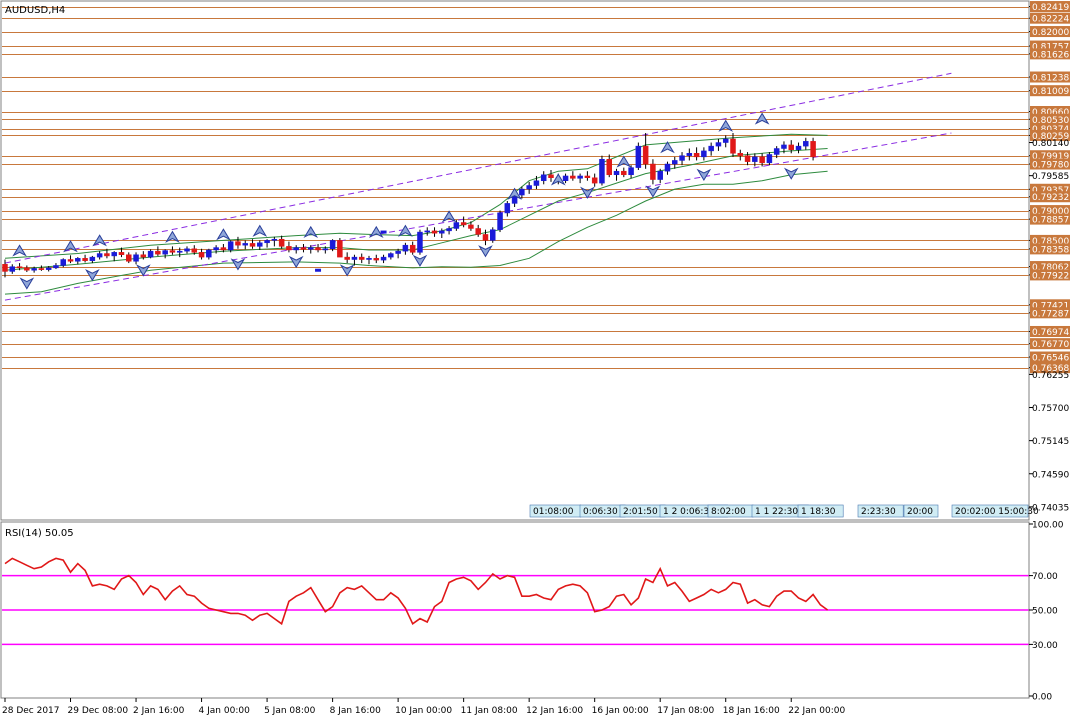 The width and height of the screenshot is (1080, 720). I want to click on rsi-line, so click(416, 591).